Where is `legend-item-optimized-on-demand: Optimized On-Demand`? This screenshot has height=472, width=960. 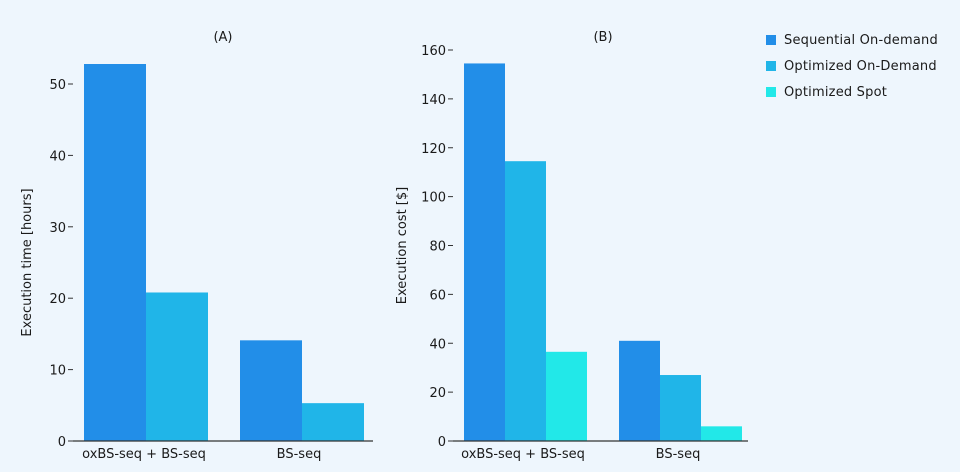 legend-item-optimized-on-demand: Optimized On-Demand is located at coordinates (852, 66).